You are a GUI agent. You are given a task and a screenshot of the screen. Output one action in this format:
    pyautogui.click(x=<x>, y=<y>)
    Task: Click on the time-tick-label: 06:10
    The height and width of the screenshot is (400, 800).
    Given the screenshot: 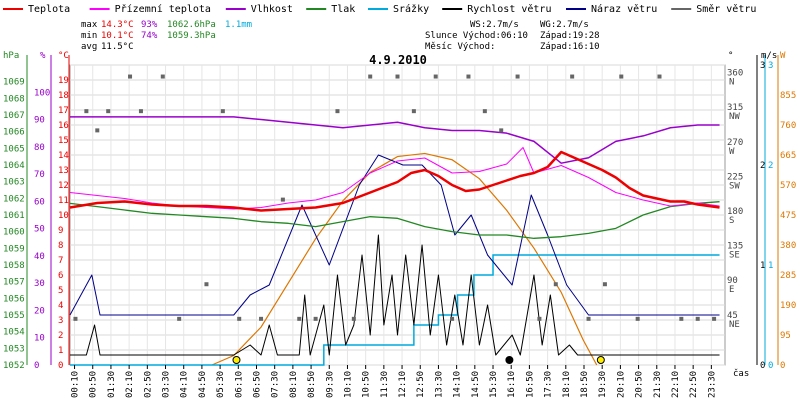 What is the action you would take?
    pyautogui.click(x=239, y=384)
    